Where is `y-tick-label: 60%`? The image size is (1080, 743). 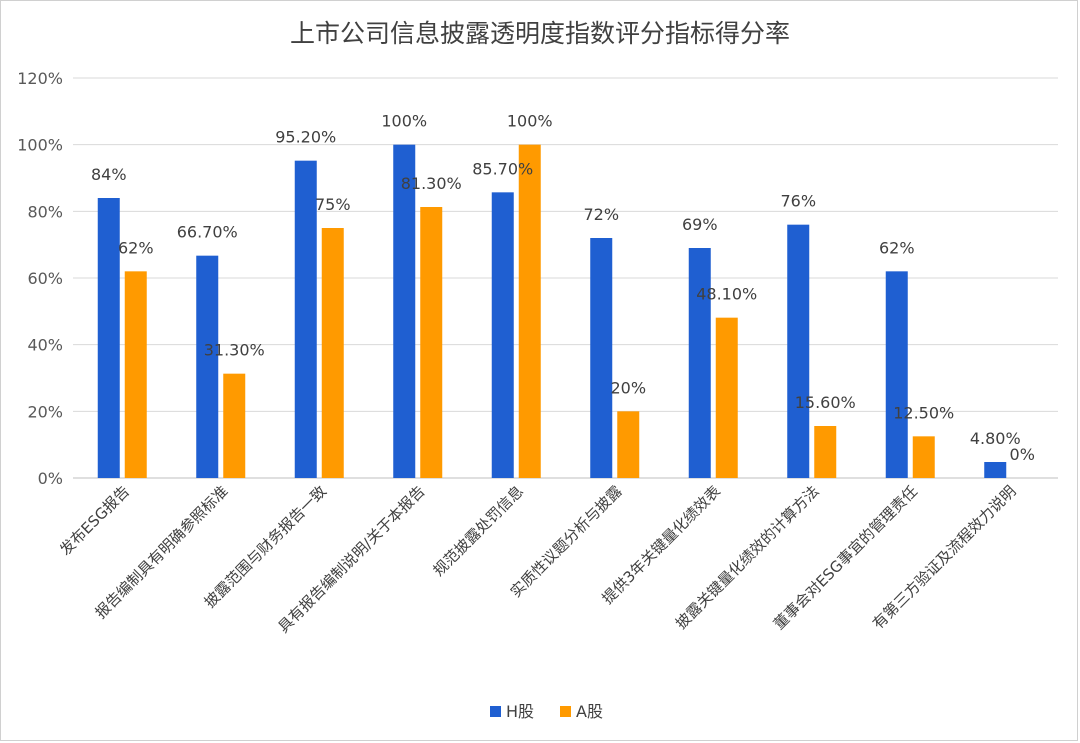 y-tick-label: 60% is located at coordinates (45, 278).